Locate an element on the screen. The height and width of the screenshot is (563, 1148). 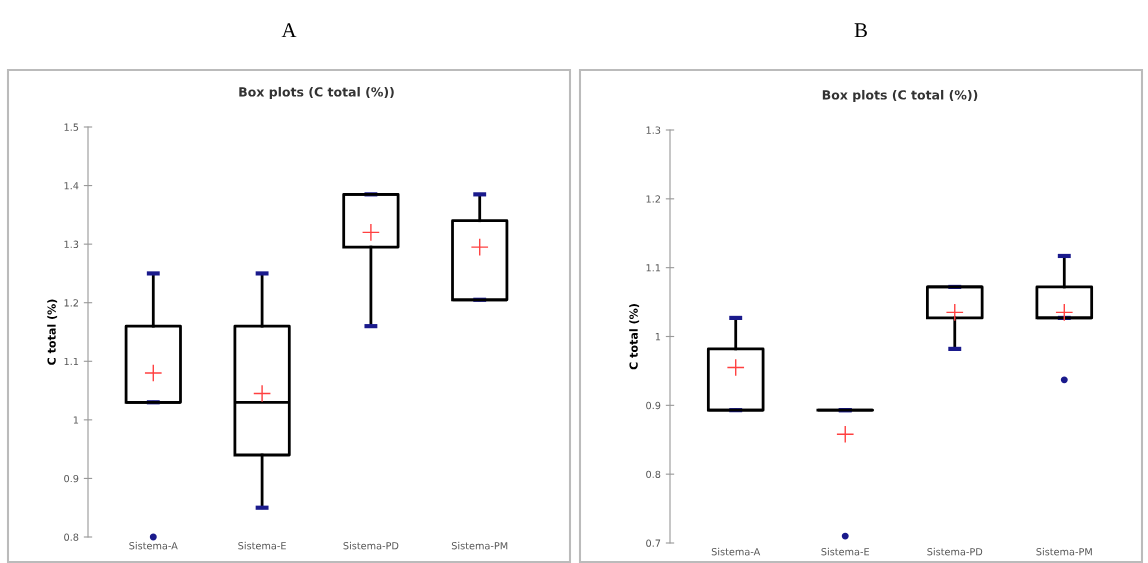
text: B is located at coordinates (860, 30).